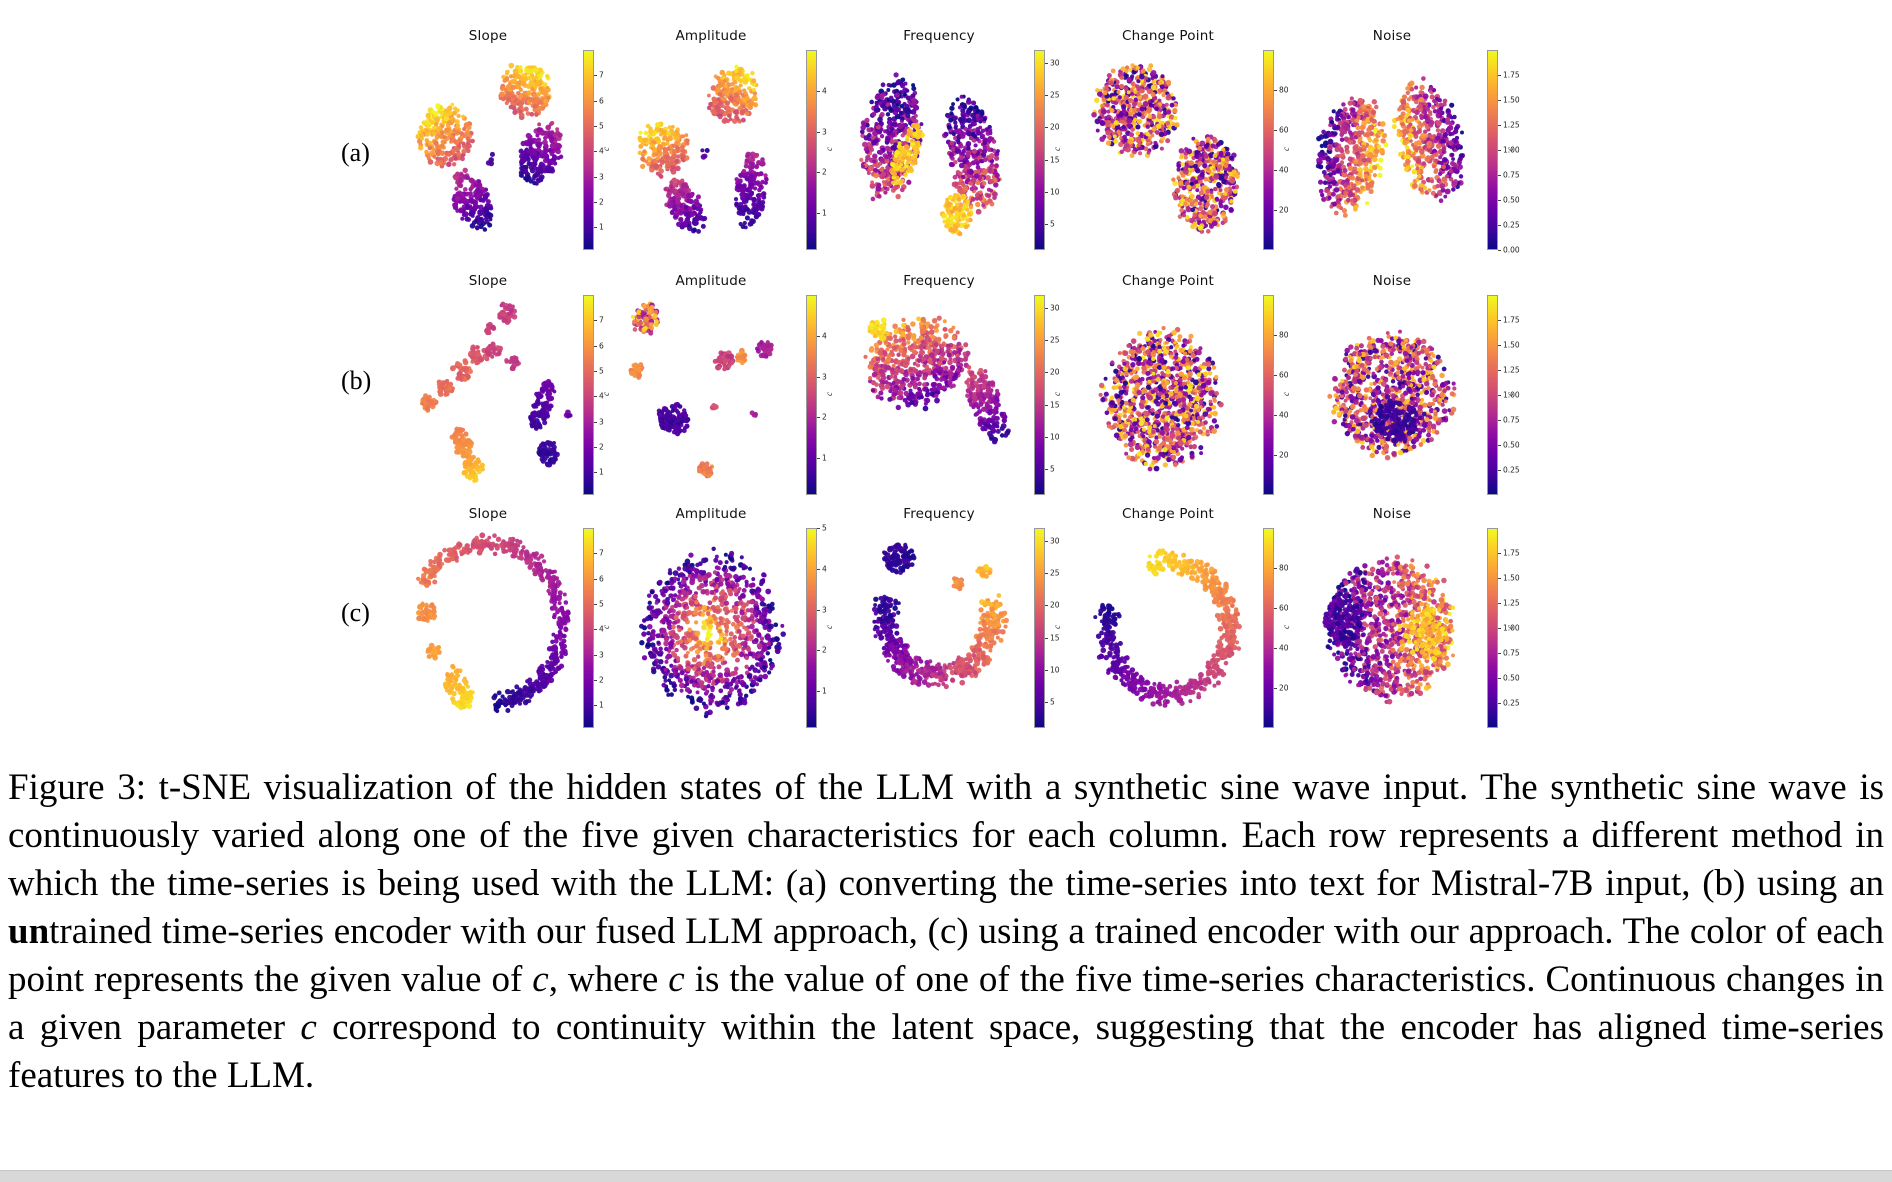 The height and width of the screenshot is (1182, 1892). I want to click on tsne-scatter-a-noise, so click(1392, 150).